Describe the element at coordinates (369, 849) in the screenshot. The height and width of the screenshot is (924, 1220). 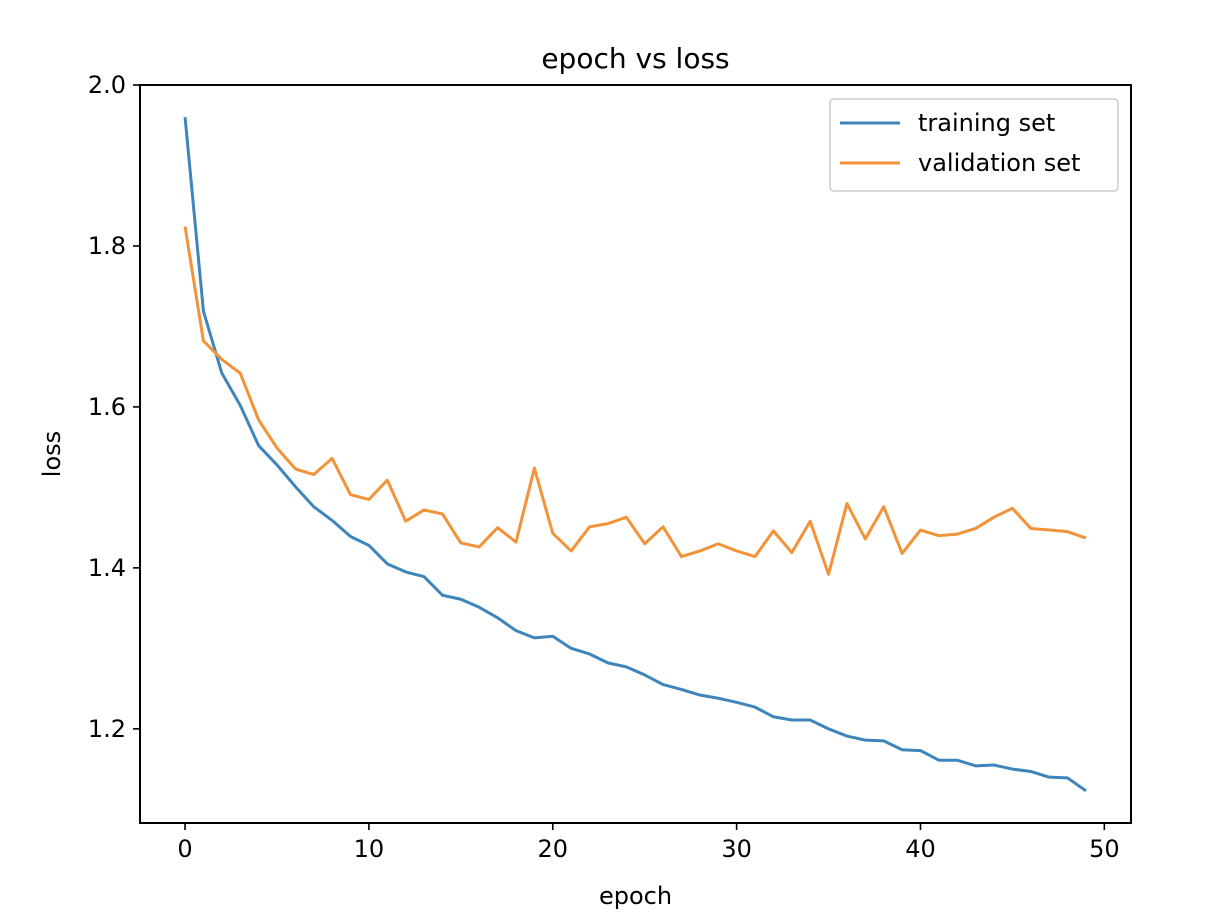
I see `x-tick-label: 10` at that location.